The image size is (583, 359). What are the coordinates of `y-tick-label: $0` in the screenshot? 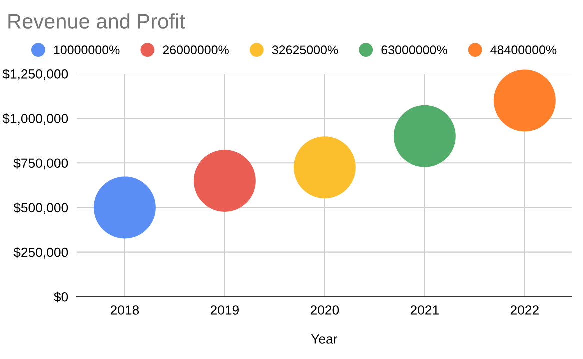 It's located at (61, 297).